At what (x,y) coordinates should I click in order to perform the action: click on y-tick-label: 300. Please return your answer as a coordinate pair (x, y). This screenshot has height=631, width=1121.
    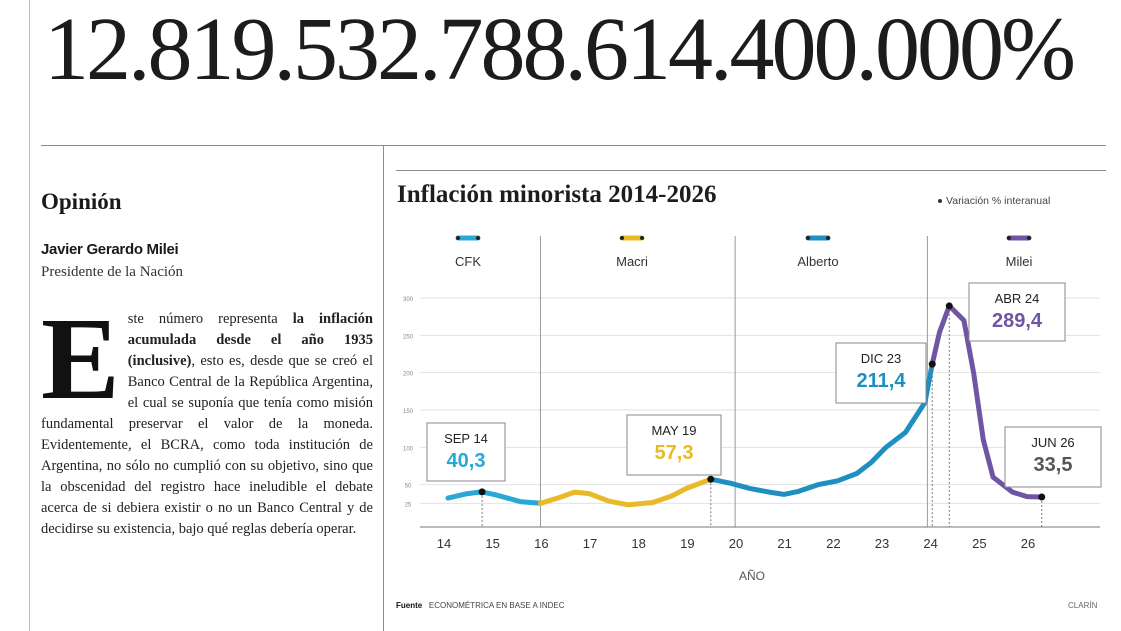
    Looking at the image, I should click on (408, 300).